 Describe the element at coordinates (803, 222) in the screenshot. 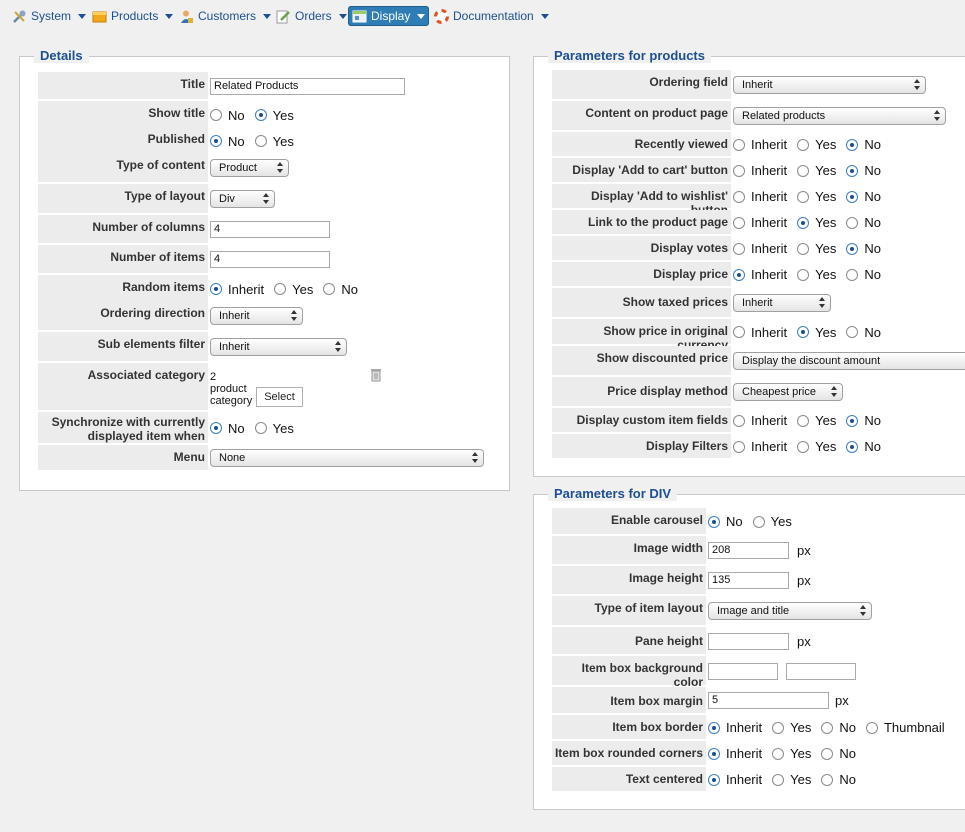

I see `link-page-yes-radio` at that location.